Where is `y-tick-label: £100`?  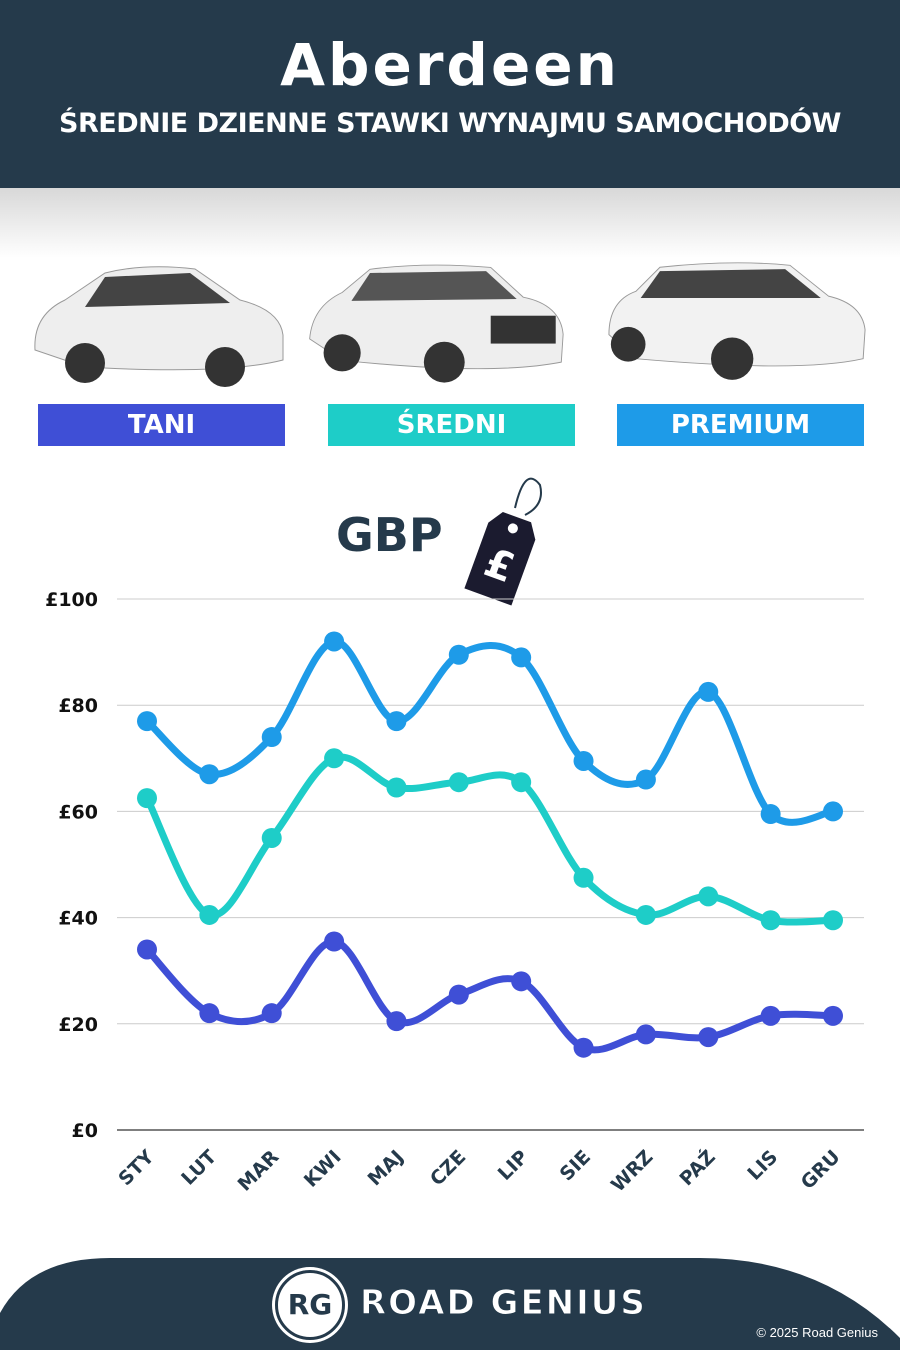 y-tick-label: £100 is located at coordinates (71, 600).